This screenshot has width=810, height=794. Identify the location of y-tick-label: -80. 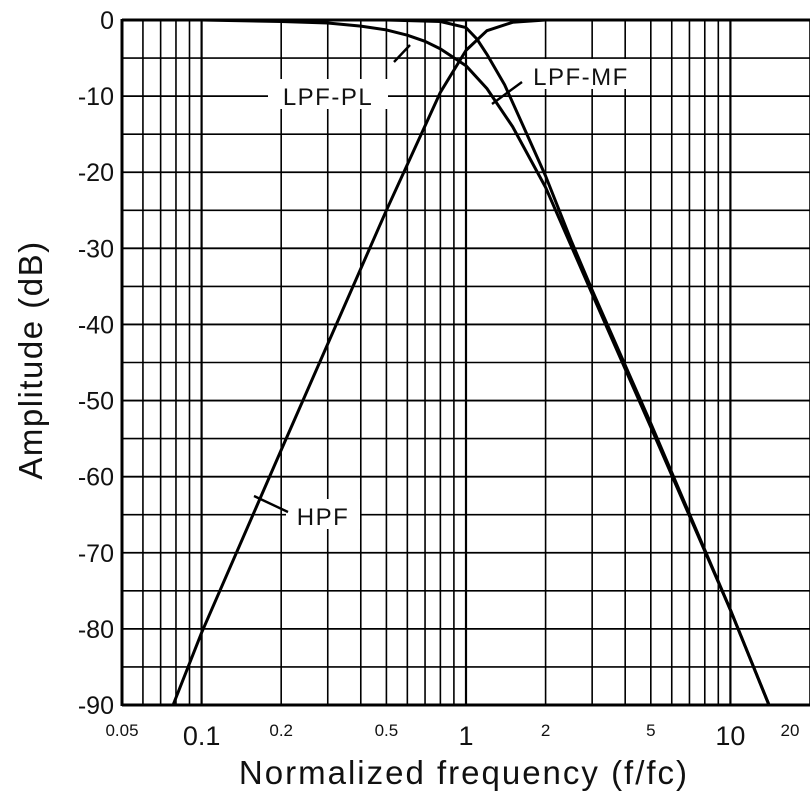
(96, 630).